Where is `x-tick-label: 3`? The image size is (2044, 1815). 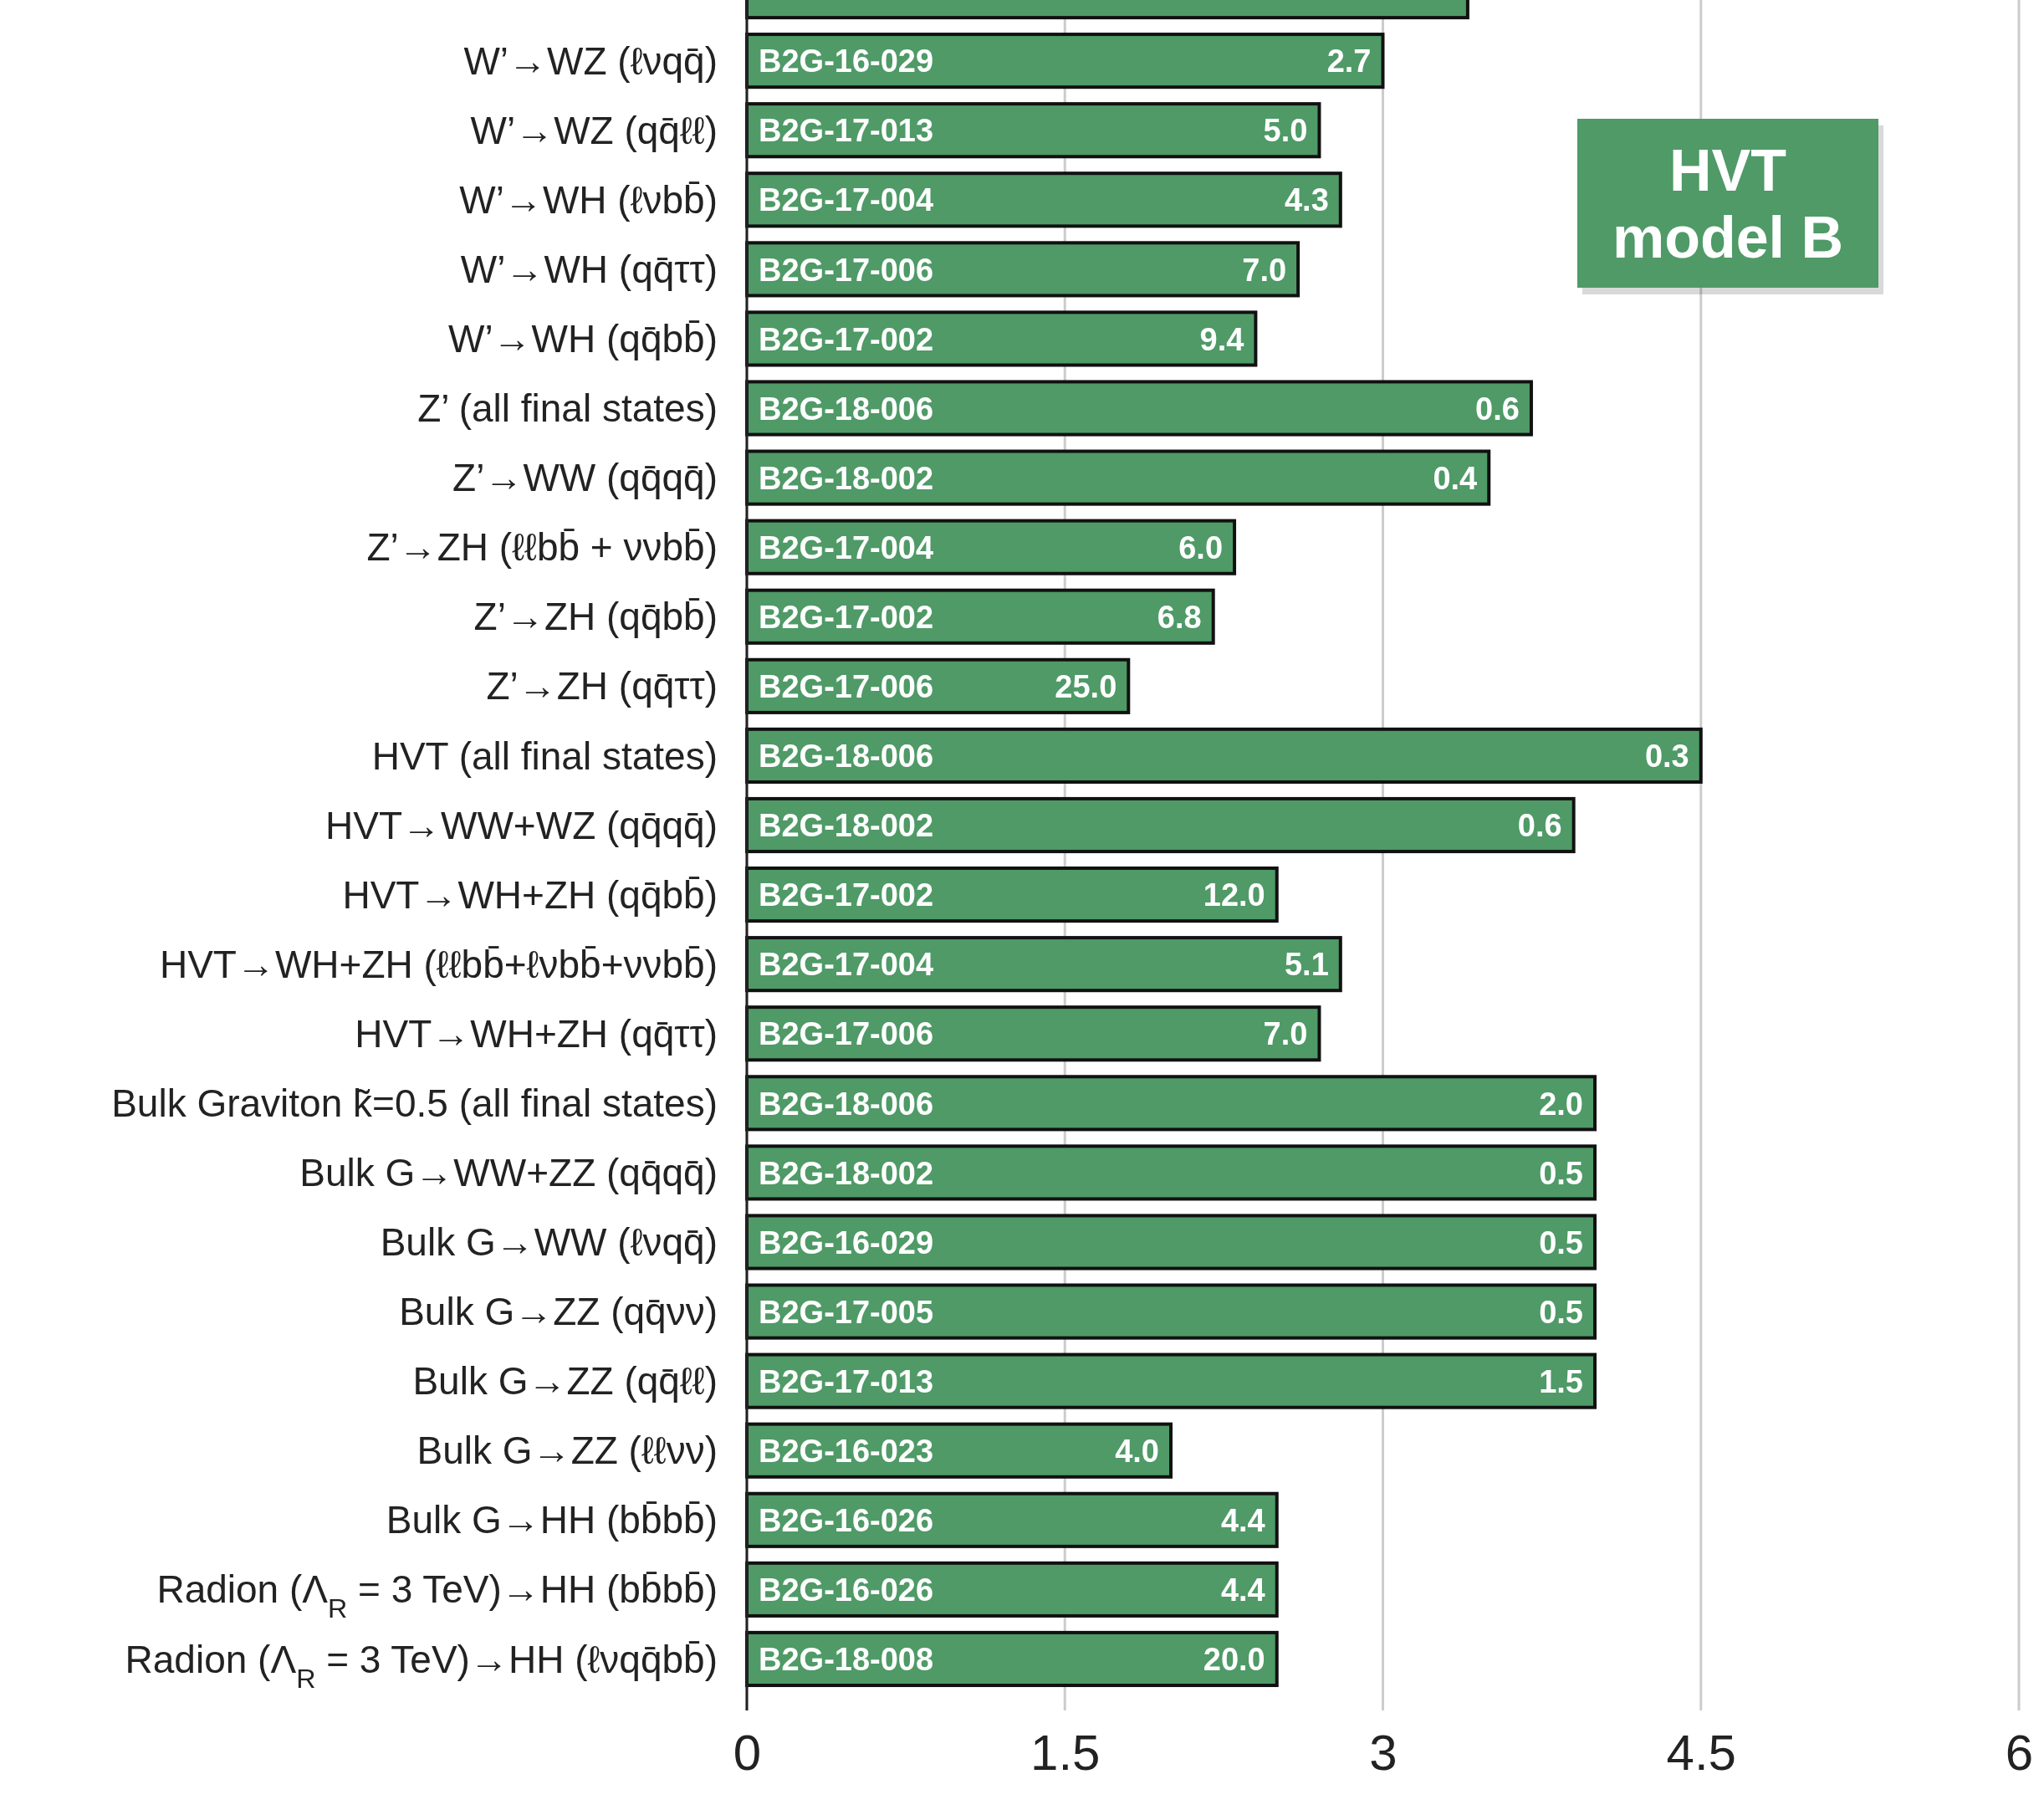 x-tick-label: 3 is located at coordinates (1383, 1752).